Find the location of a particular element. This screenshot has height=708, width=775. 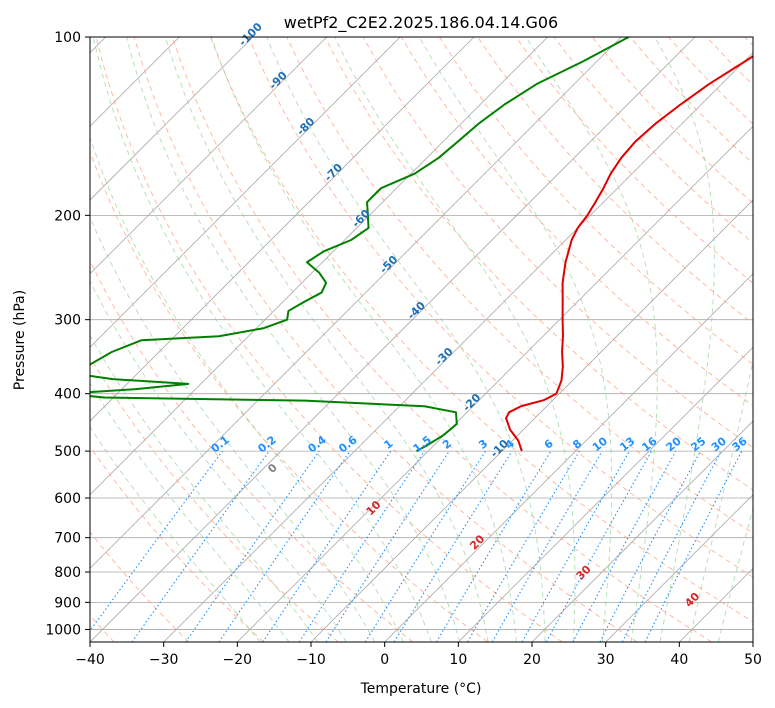

x-tick-label: −10 is located at coordinates (311, 660).